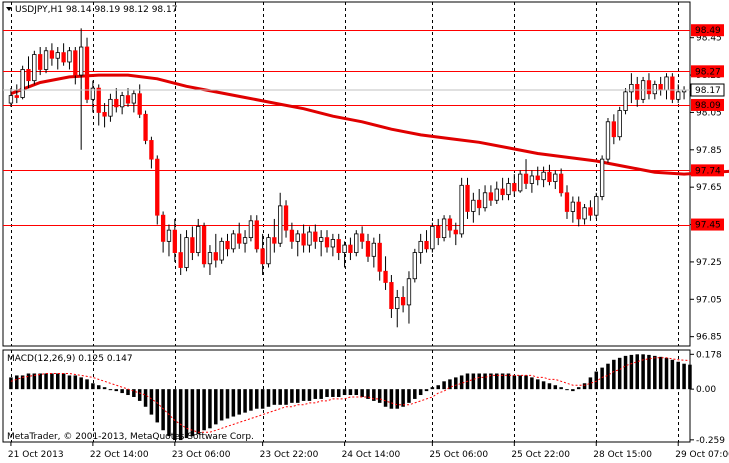  What do you see at coordinates (708, 106) in the screenshot?
I see `level-label-text: 98.09` at bounding box center [708, 106].